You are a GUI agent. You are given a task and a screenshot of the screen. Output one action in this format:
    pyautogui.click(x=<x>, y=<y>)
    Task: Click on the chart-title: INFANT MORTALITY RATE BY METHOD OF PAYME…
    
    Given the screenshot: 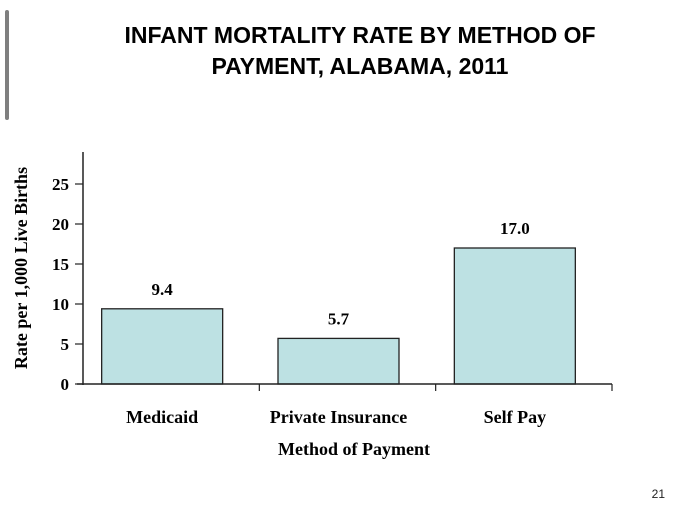 What is the action you would take?
    pyautogui.click(x=360, y=51)
    